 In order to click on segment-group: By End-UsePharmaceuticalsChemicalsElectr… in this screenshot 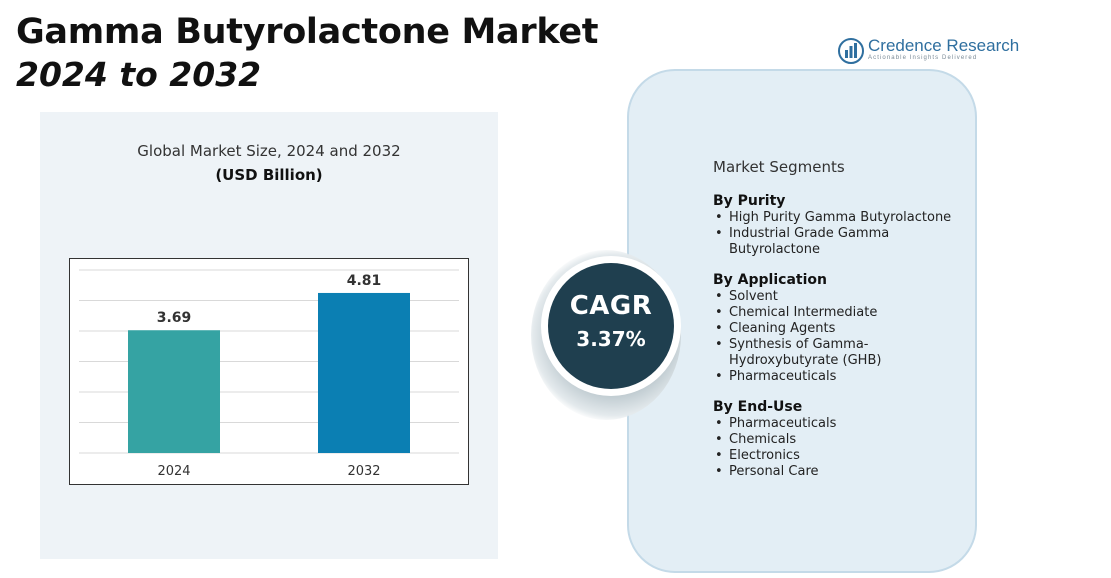, I will do `click(840, 439)`.